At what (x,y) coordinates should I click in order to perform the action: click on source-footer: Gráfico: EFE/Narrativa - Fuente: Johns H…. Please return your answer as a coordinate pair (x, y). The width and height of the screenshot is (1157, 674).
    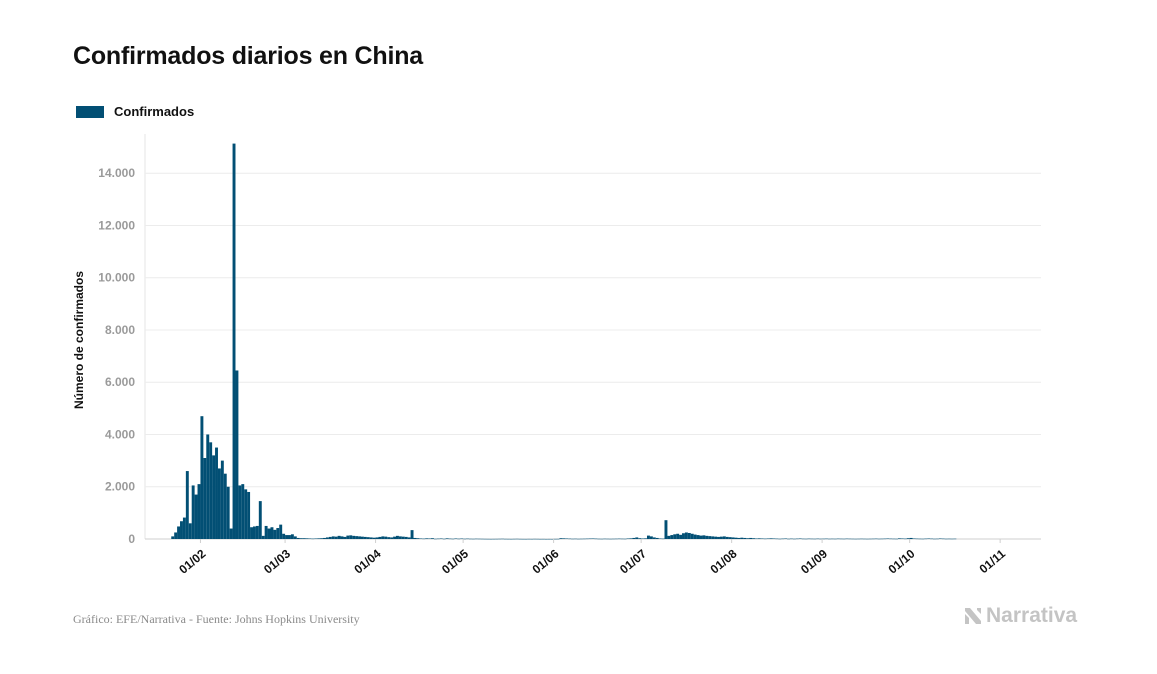
    Looking at the image, I should click on (216, 619).